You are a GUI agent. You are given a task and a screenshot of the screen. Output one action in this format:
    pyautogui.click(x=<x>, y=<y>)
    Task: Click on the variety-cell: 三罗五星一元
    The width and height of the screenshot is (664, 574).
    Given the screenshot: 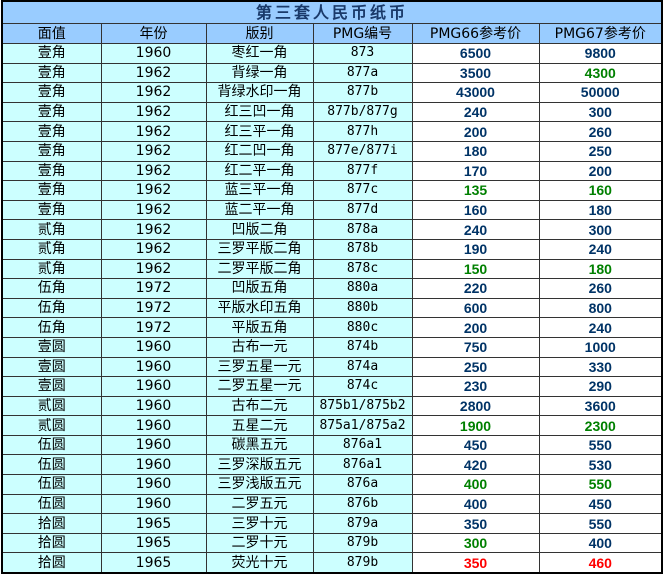 What is the action you would take?
    pyautogui.click(x=259, y=367)
    